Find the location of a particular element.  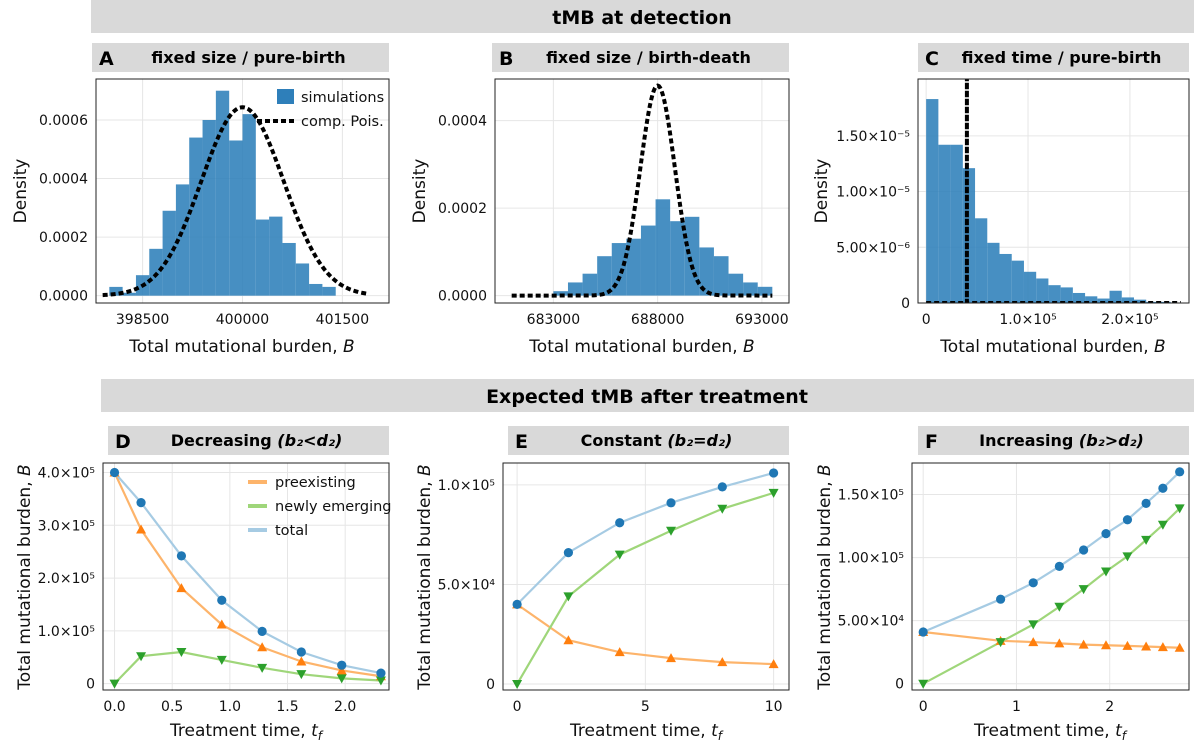

x-tick-label: 398500 is located at coordinates (142, 320).